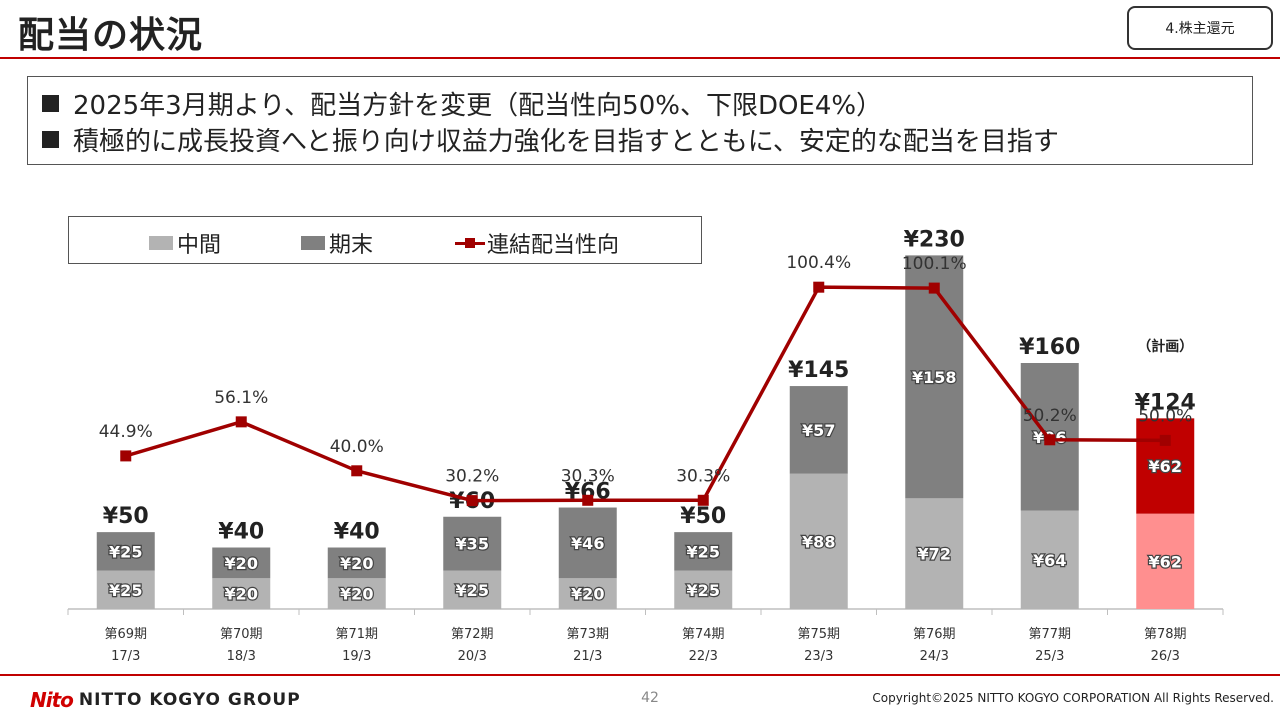 The image size is (1280, 720). Describe the element at coordinates (1165, 402) in the screenshot. I see `data-label-total: ¥124` at that location.